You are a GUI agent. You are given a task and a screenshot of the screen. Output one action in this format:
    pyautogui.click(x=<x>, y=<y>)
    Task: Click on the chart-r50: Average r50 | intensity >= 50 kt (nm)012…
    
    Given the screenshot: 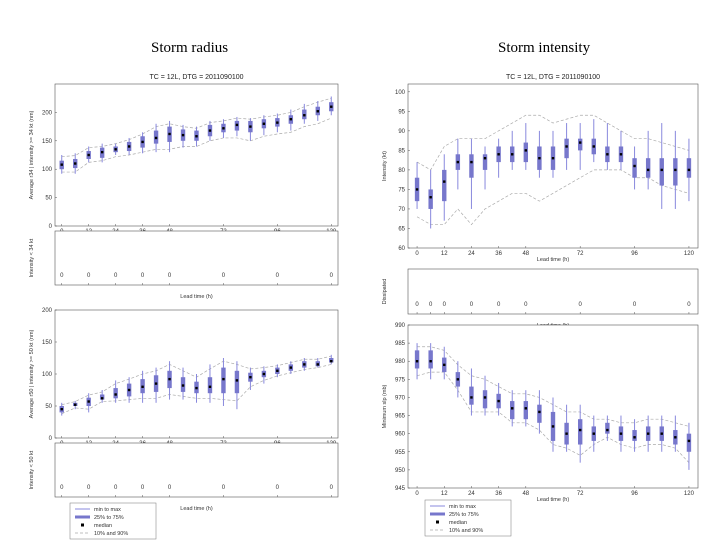 What is the action you would take?
    pyautogui.click(x=184, y=377)
    